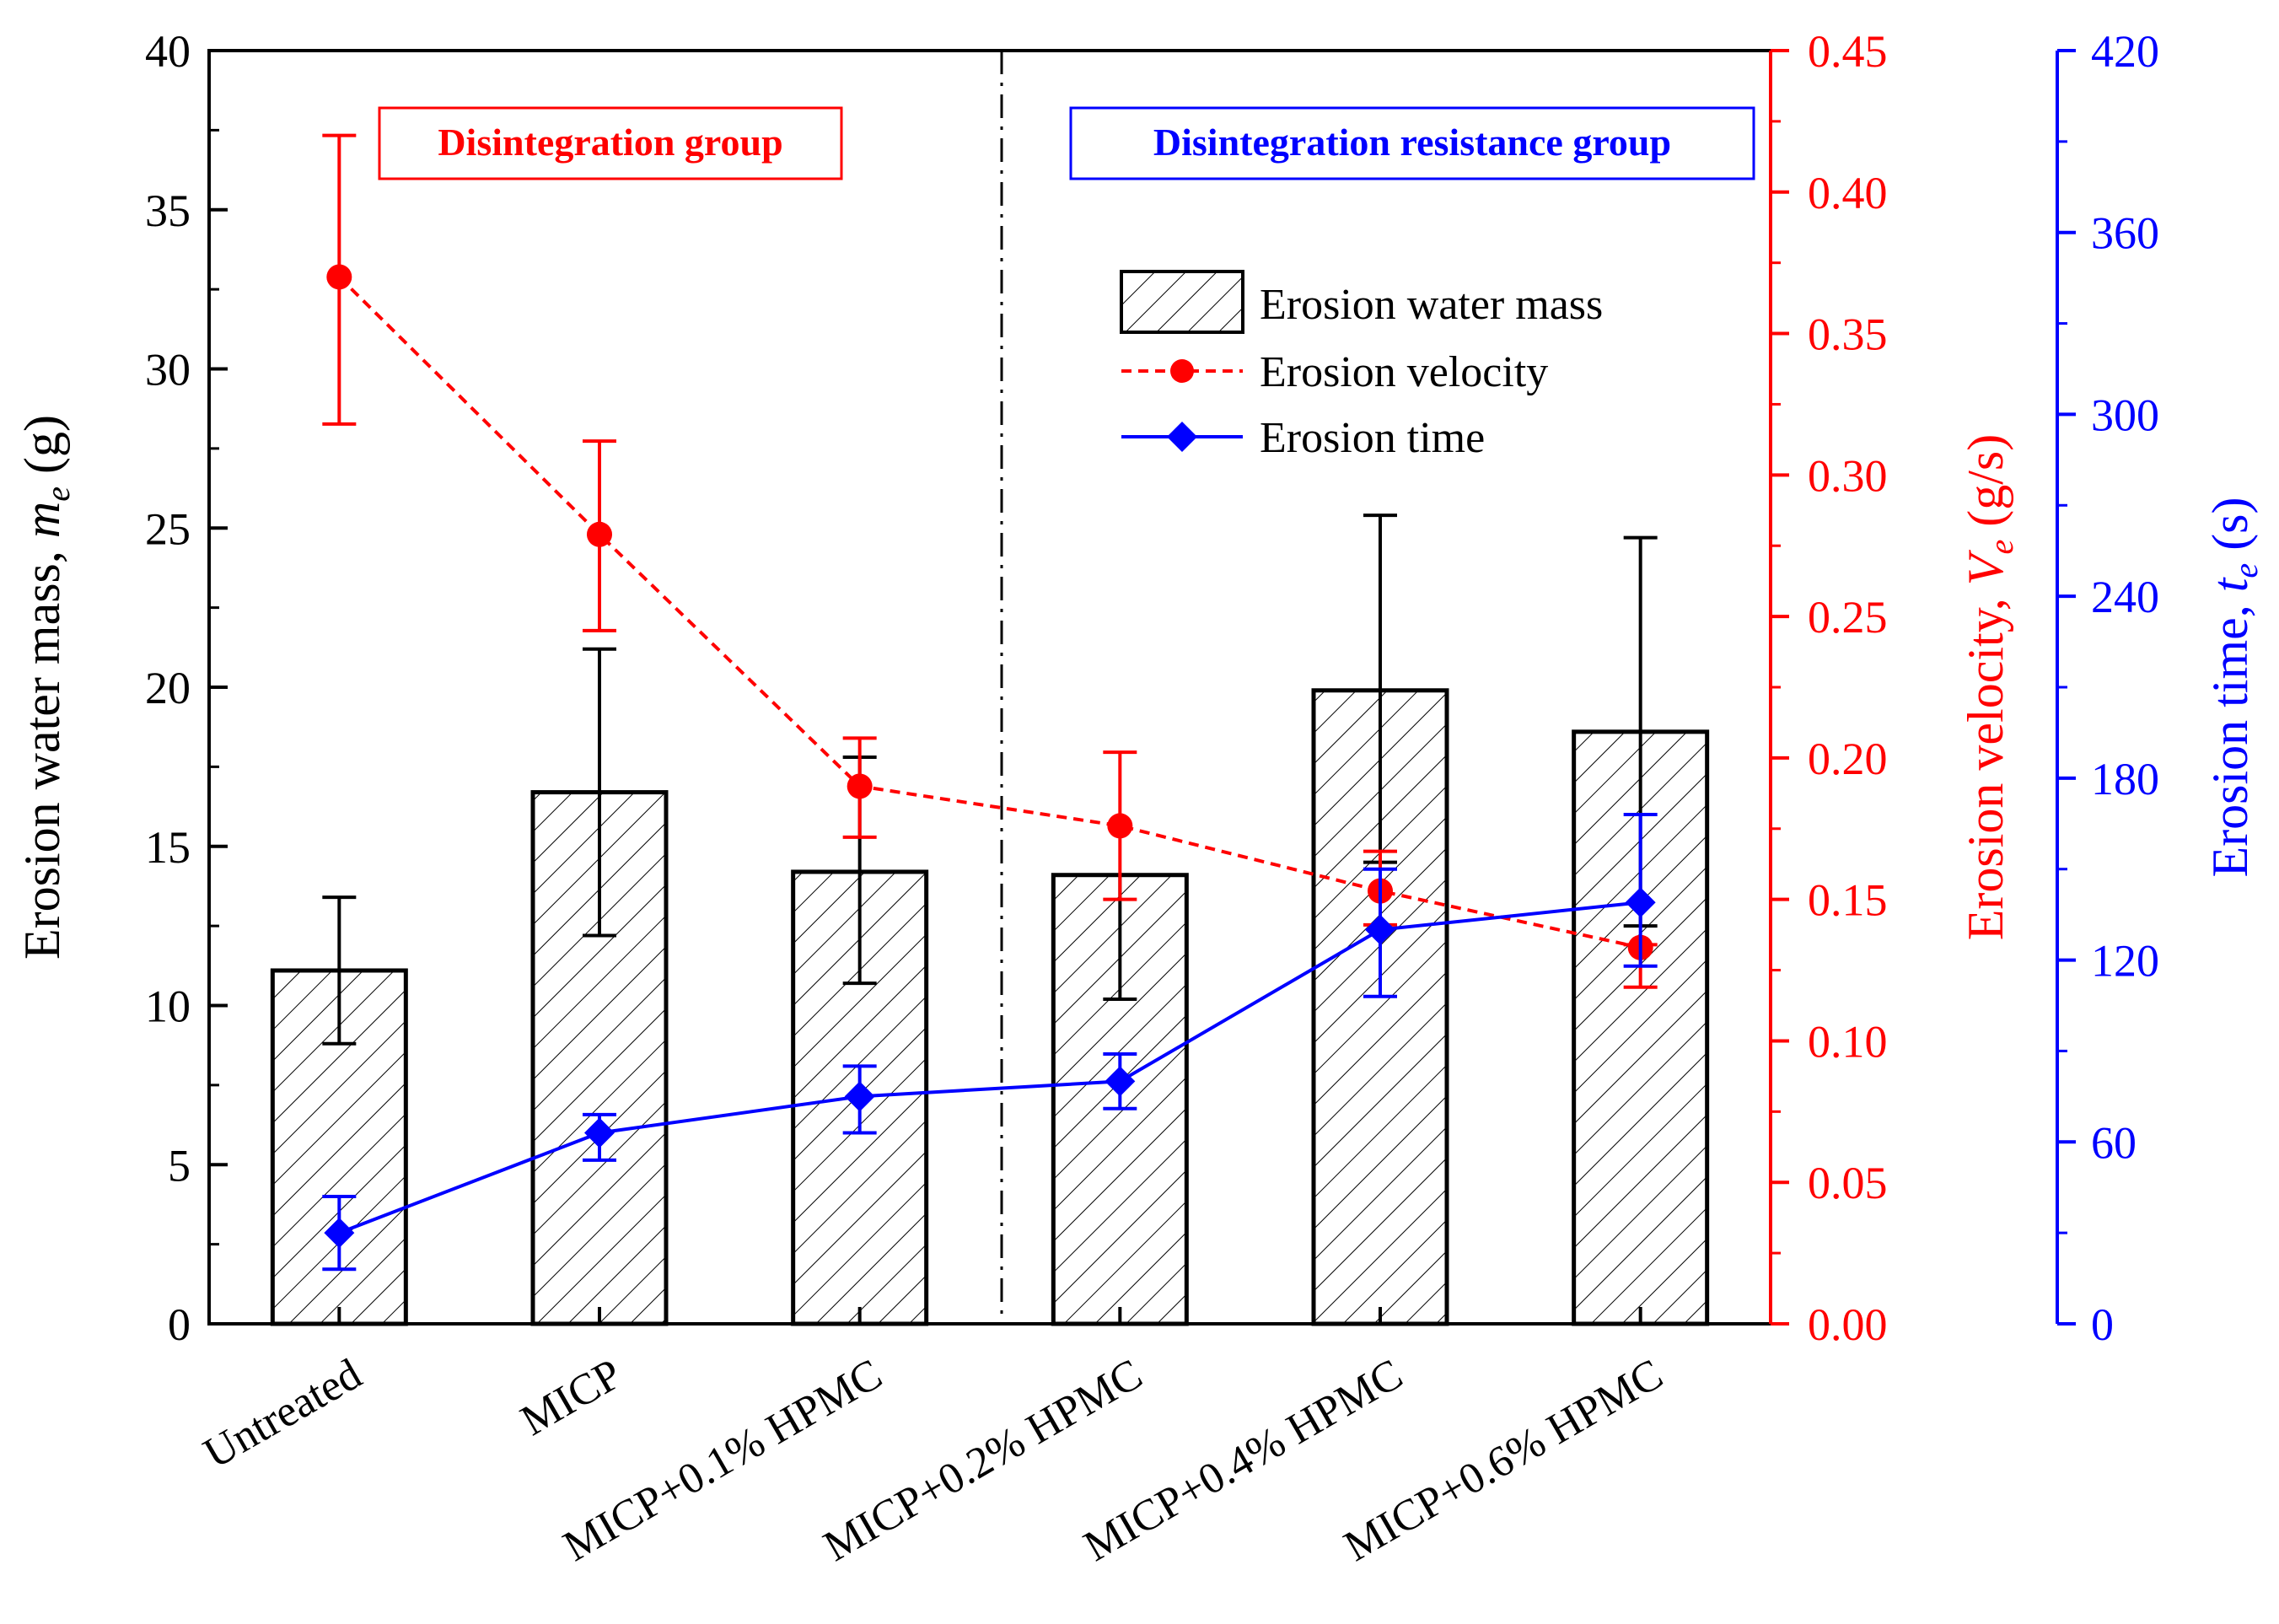 Image resolution: width=2279 pixels, height=1624 pixels. What do you see at coordinates (1848, 1041) in the screenshot?
I see `mid-tick-label-2: 0.10` at bounding box center [1848, 1041].